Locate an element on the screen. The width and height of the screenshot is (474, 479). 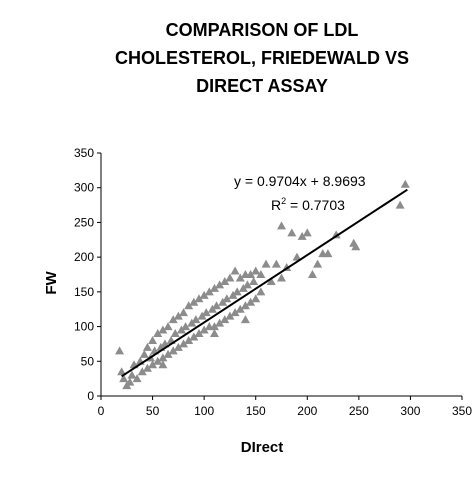
x-tick-label: 0 is located at coordinates (101, 411).